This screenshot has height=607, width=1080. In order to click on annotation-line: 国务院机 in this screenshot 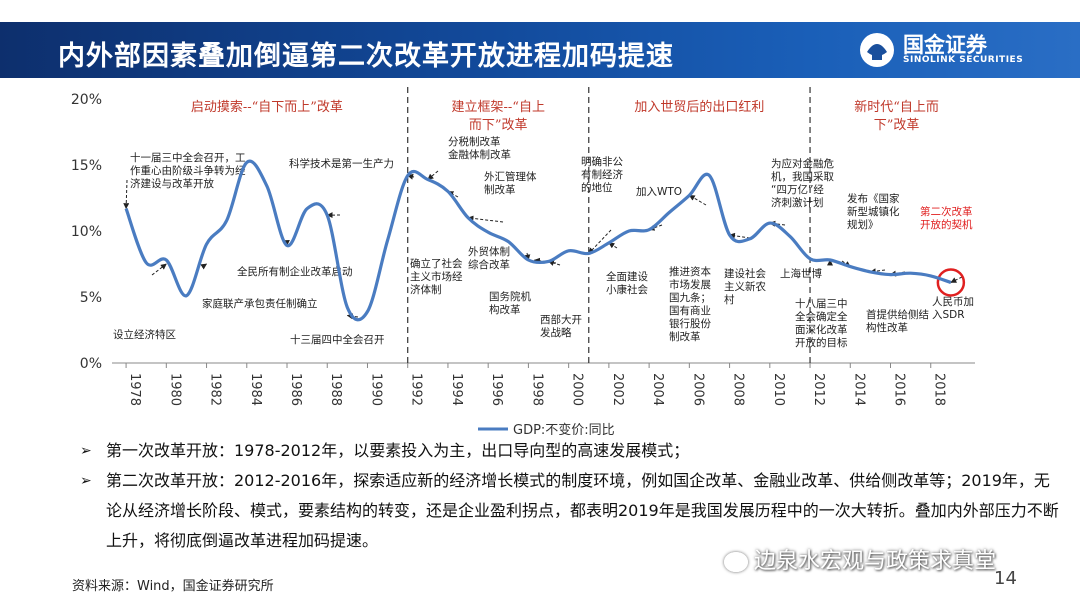, I will do `click(510, 296)`.